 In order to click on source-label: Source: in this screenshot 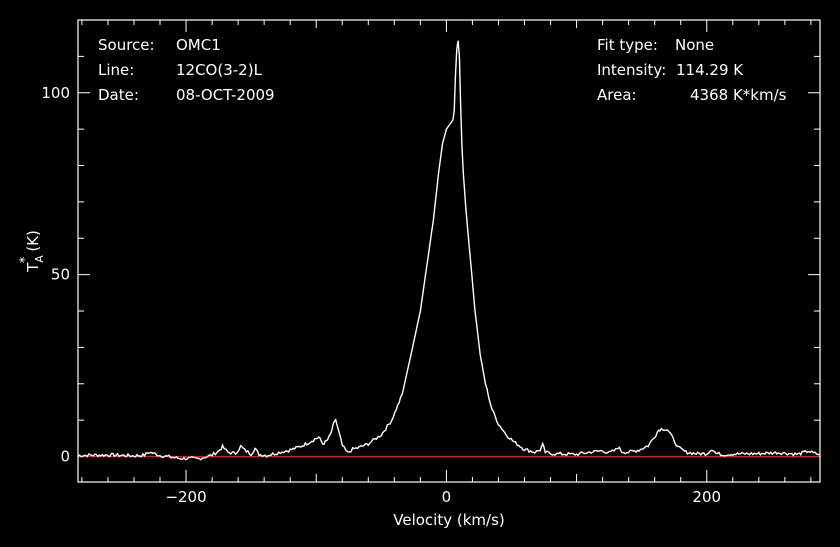, I will do `click(126, 45)`.